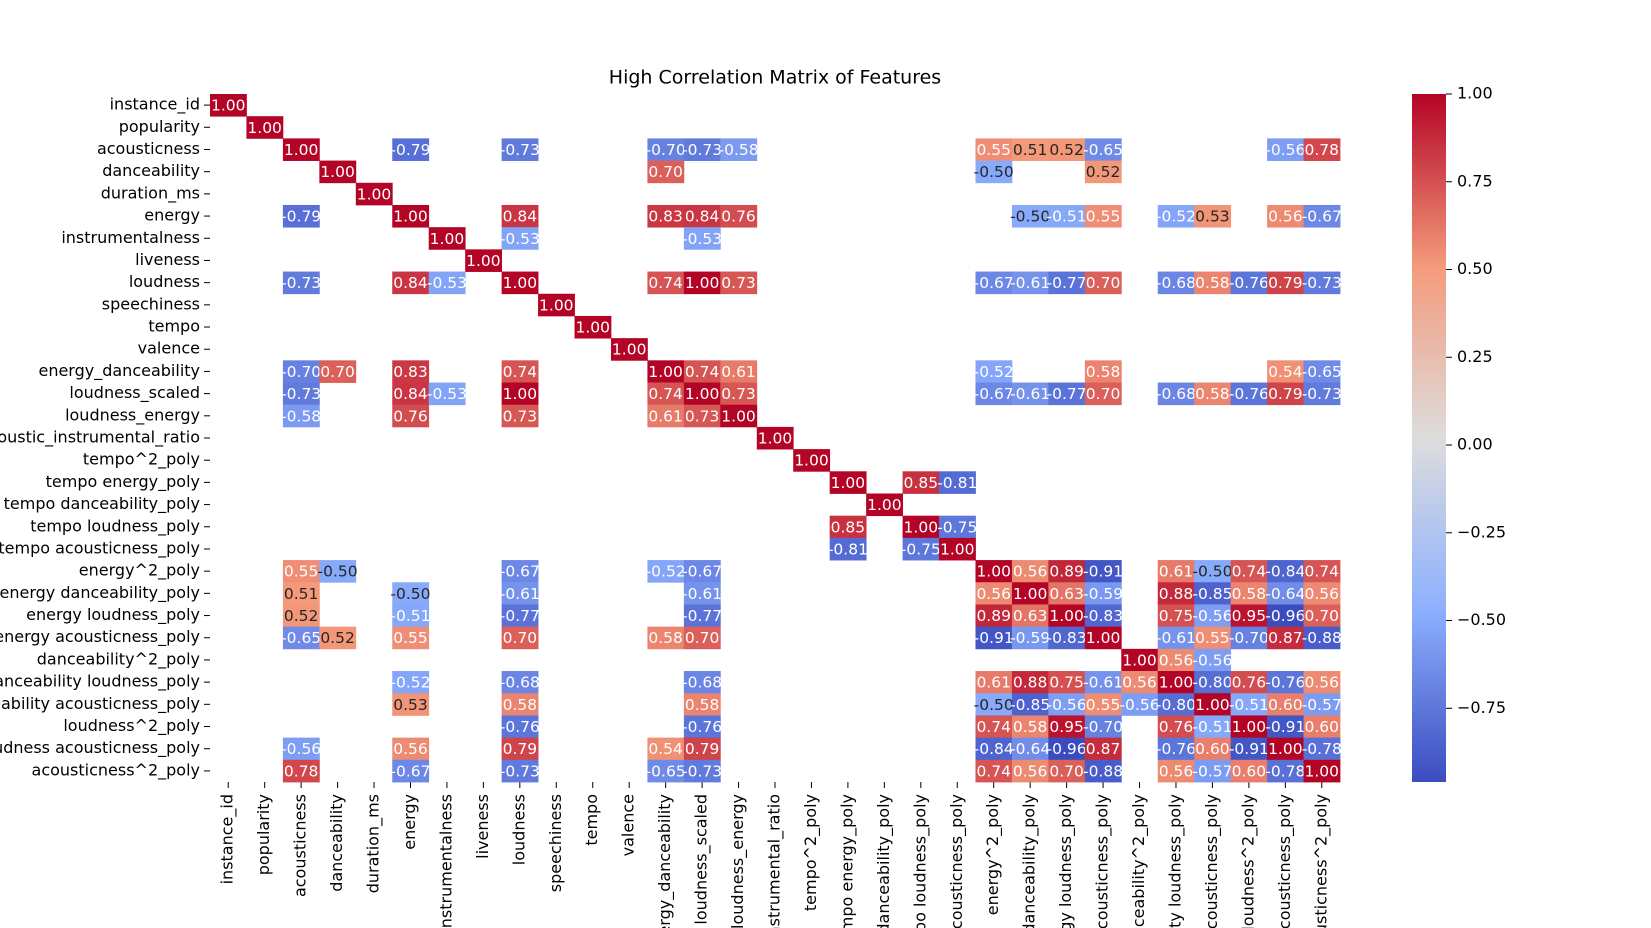 The height and width of the screenshot is (928, 1651). I want to click on cell-label: -0.65, so click(301, 638).